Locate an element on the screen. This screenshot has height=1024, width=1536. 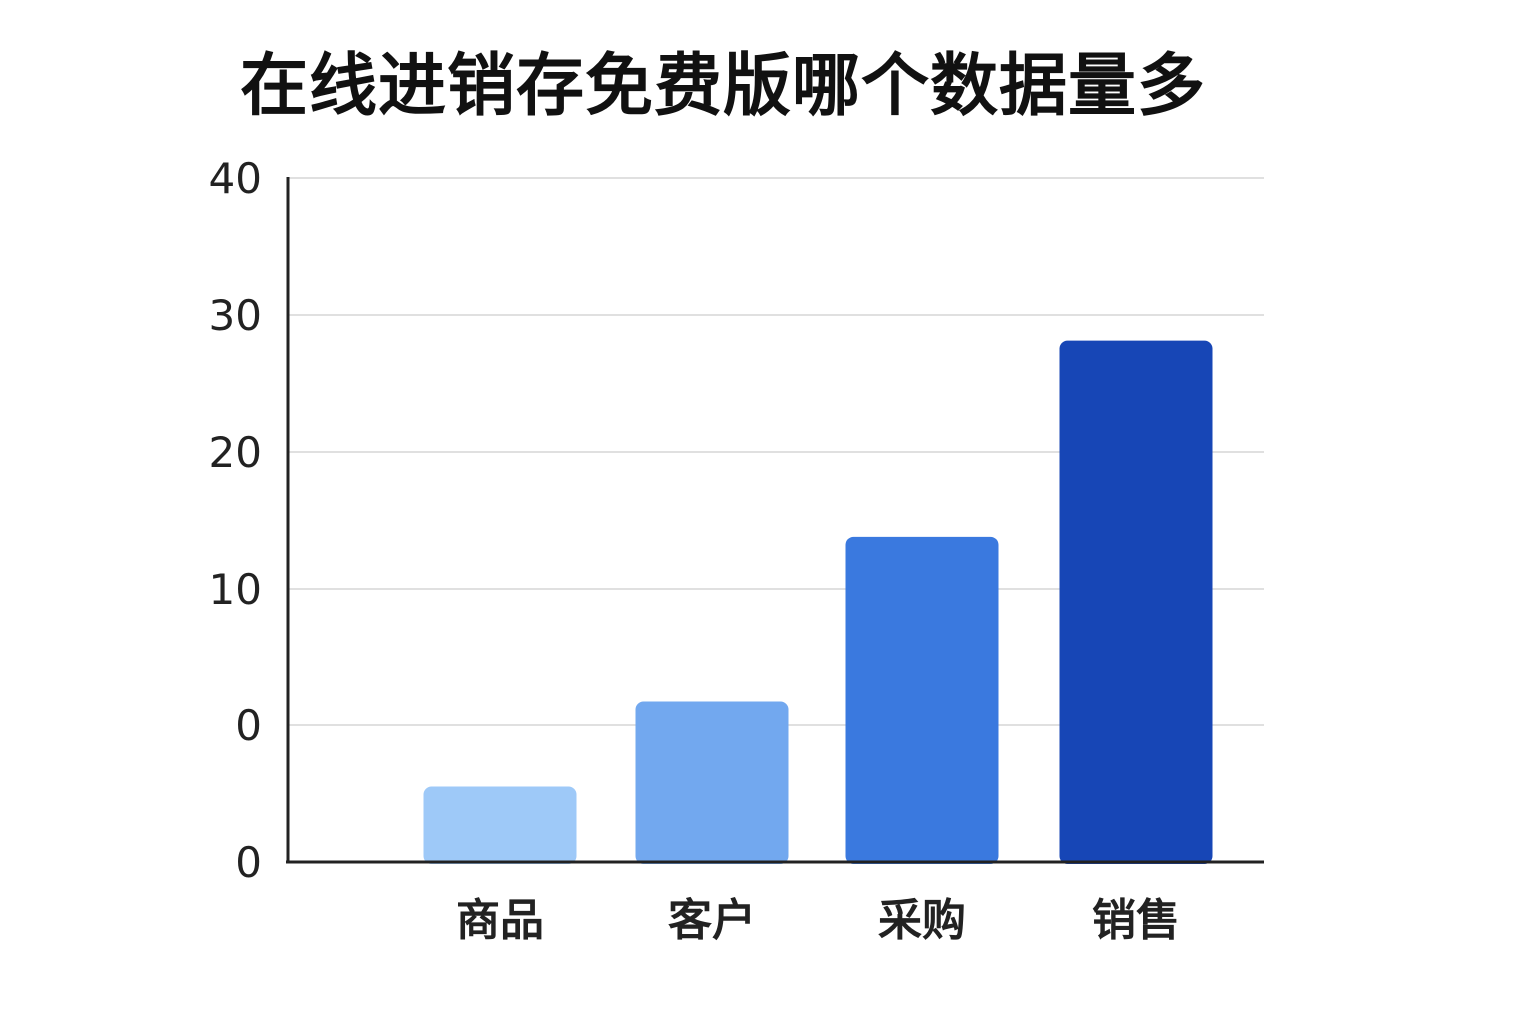
y-tick-label: 30 is located at coordinates (235, 315).